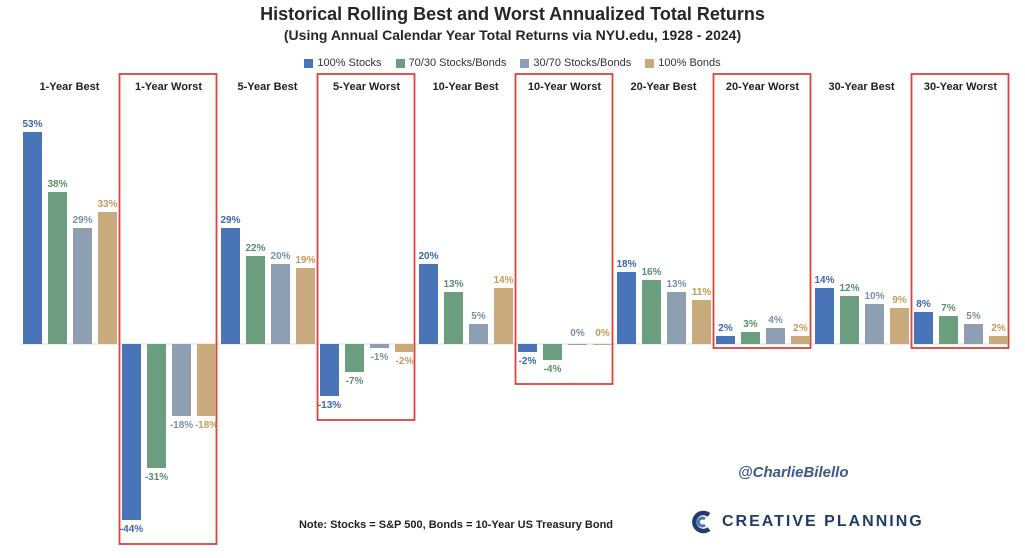 The height and width of the screenshot is (558, 1025). What do you see at coordinates (702, 292) in the screenshot?
I see `data-label: 11%` at bounding box center [702, 292].